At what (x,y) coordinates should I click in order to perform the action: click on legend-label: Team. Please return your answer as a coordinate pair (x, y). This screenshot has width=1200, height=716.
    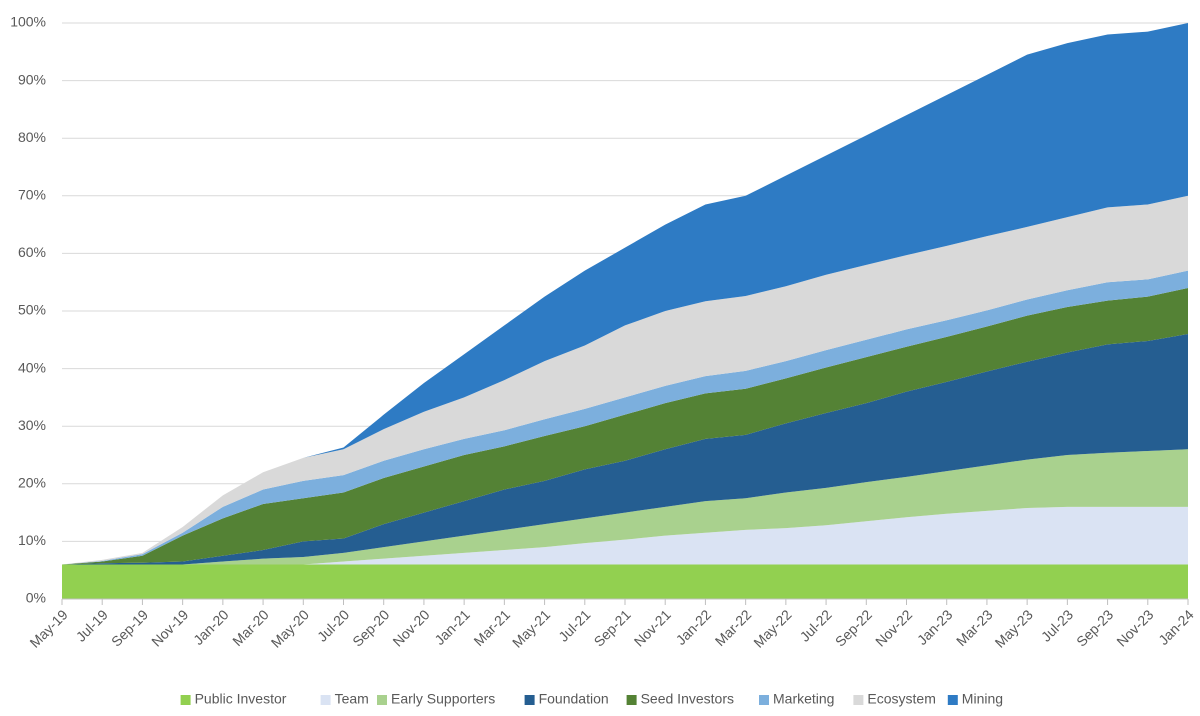
    Looking at the image, I should click on (352, 699).